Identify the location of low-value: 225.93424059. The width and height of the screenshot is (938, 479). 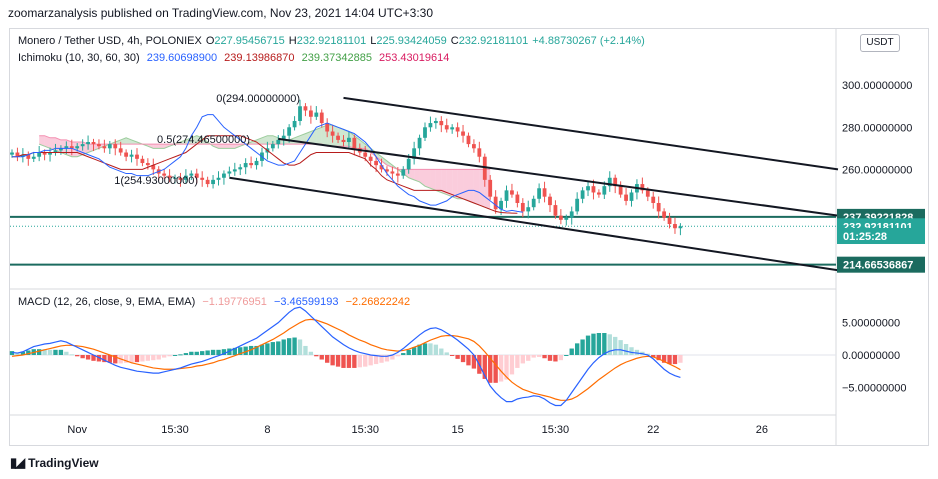
(411, 41).